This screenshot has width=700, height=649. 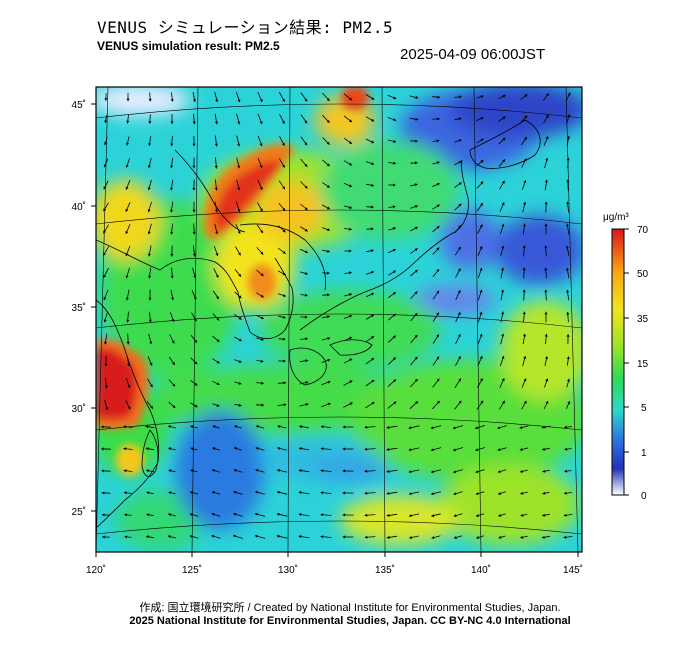 What do you see at coordinates (96, 570) in the screenshot?
I see `lon-label-120: 120˚` at bounding box center [96, 570].